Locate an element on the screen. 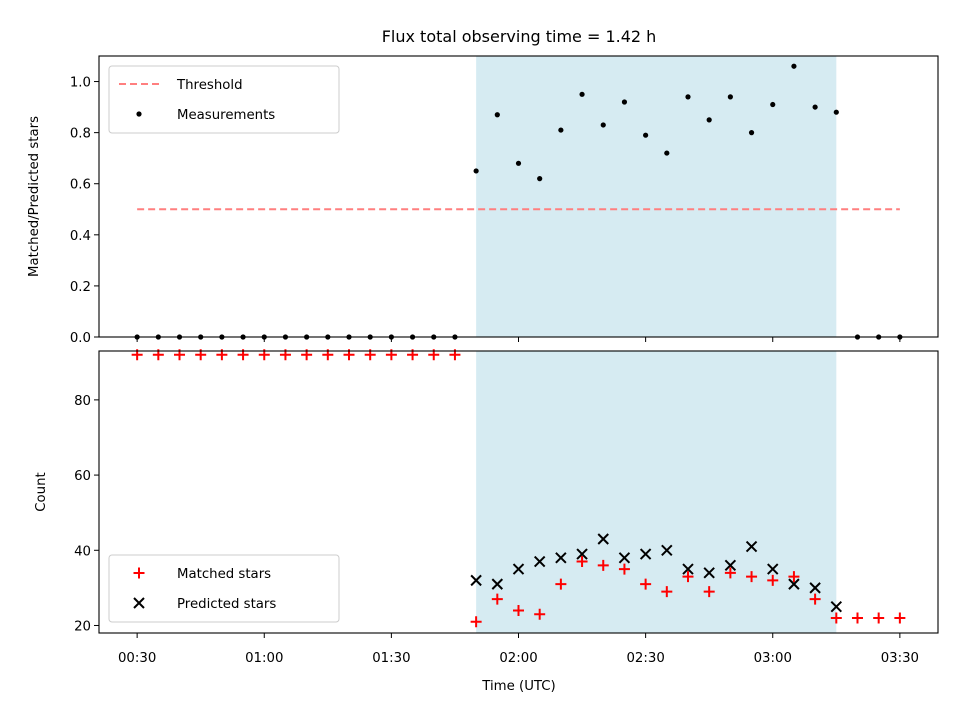 Image resolution: width=960 pixels, height=720 pixels. y-tick-label: 80 is located at coordinates (82, 401).